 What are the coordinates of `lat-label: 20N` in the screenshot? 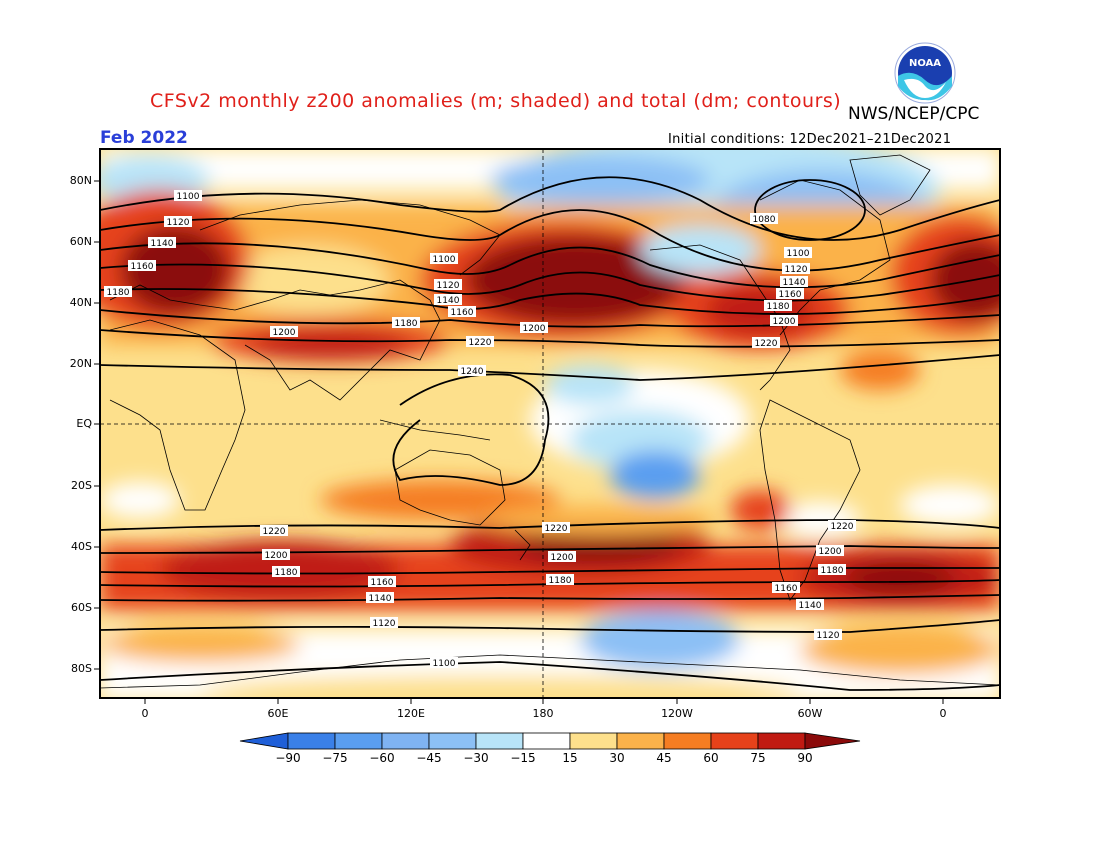 It's located at (80, 363).